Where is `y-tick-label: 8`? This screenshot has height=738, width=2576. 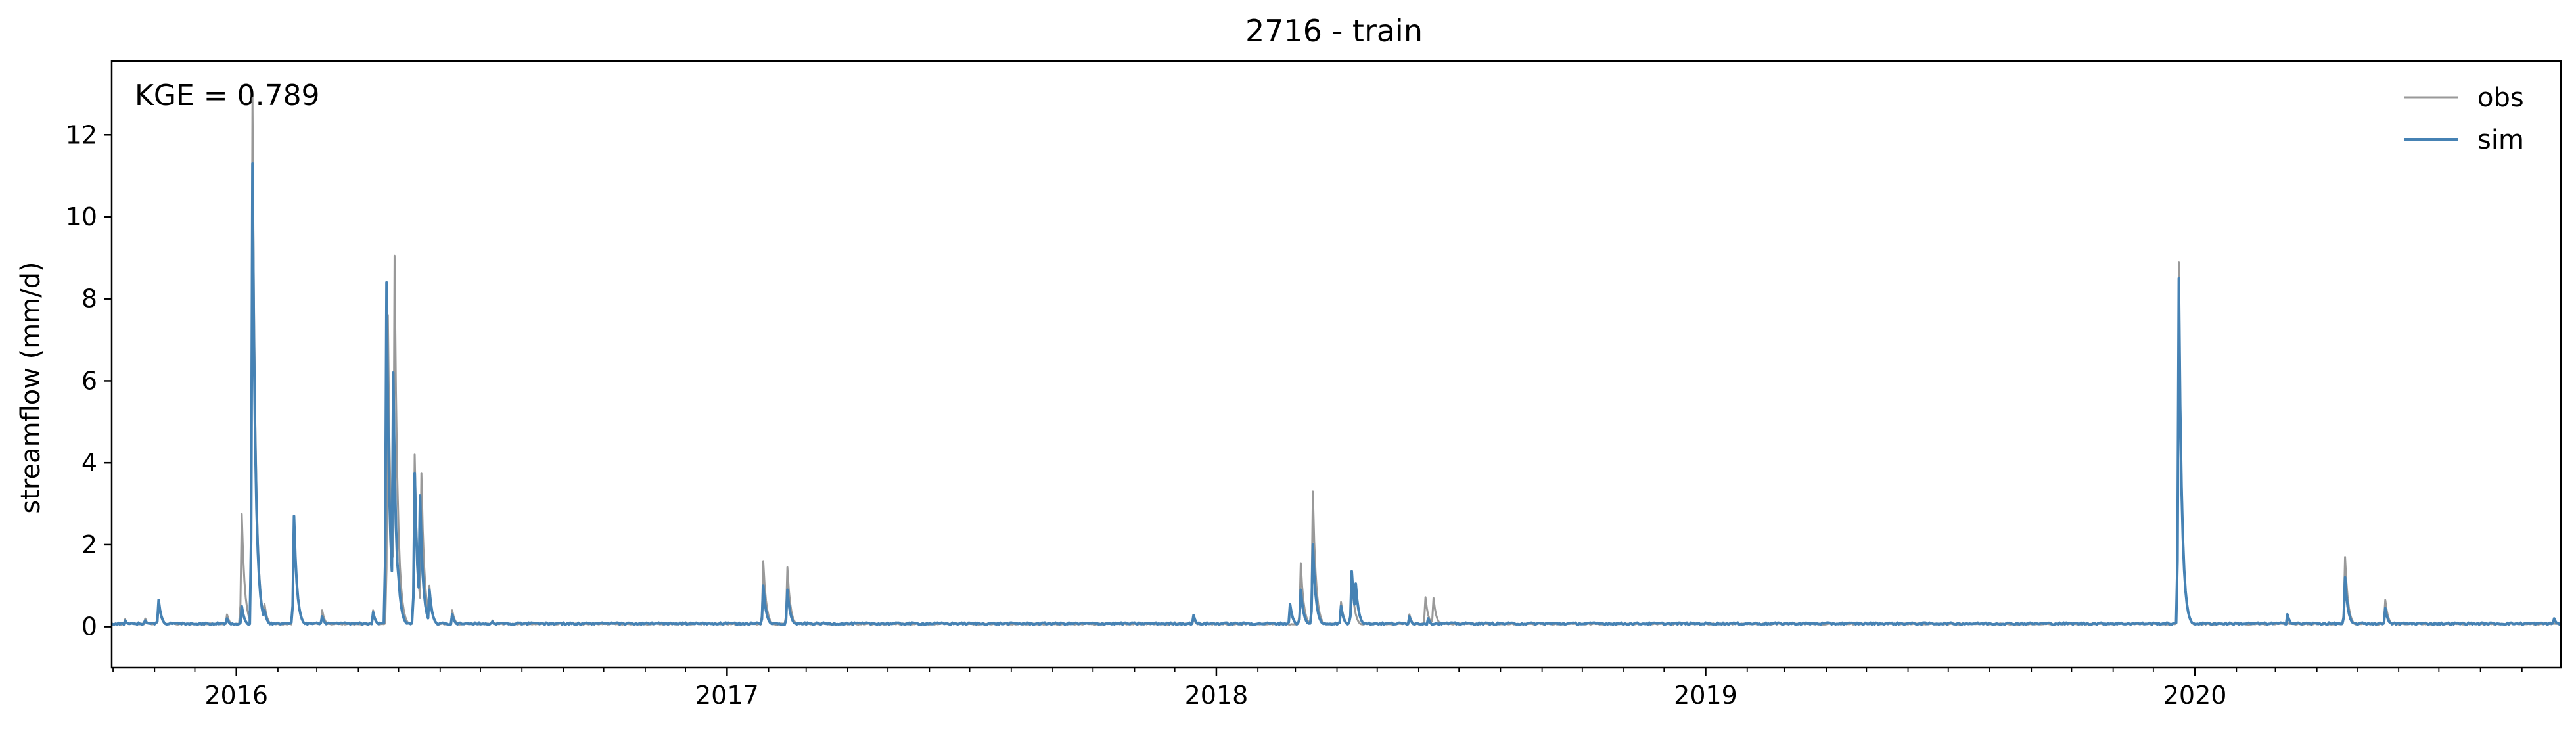 y-tick-label: 8 is located at coordinates (89, 299).